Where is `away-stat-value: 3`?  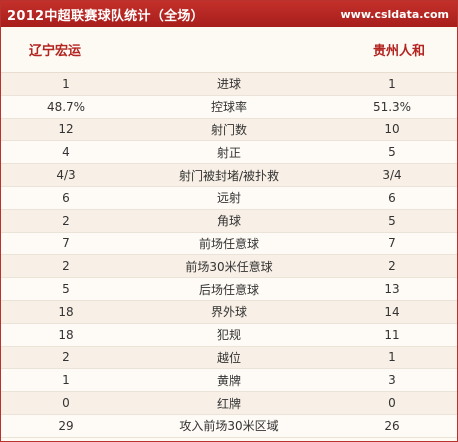
away-stat-value: 3 is located at coordinates (392, 380).